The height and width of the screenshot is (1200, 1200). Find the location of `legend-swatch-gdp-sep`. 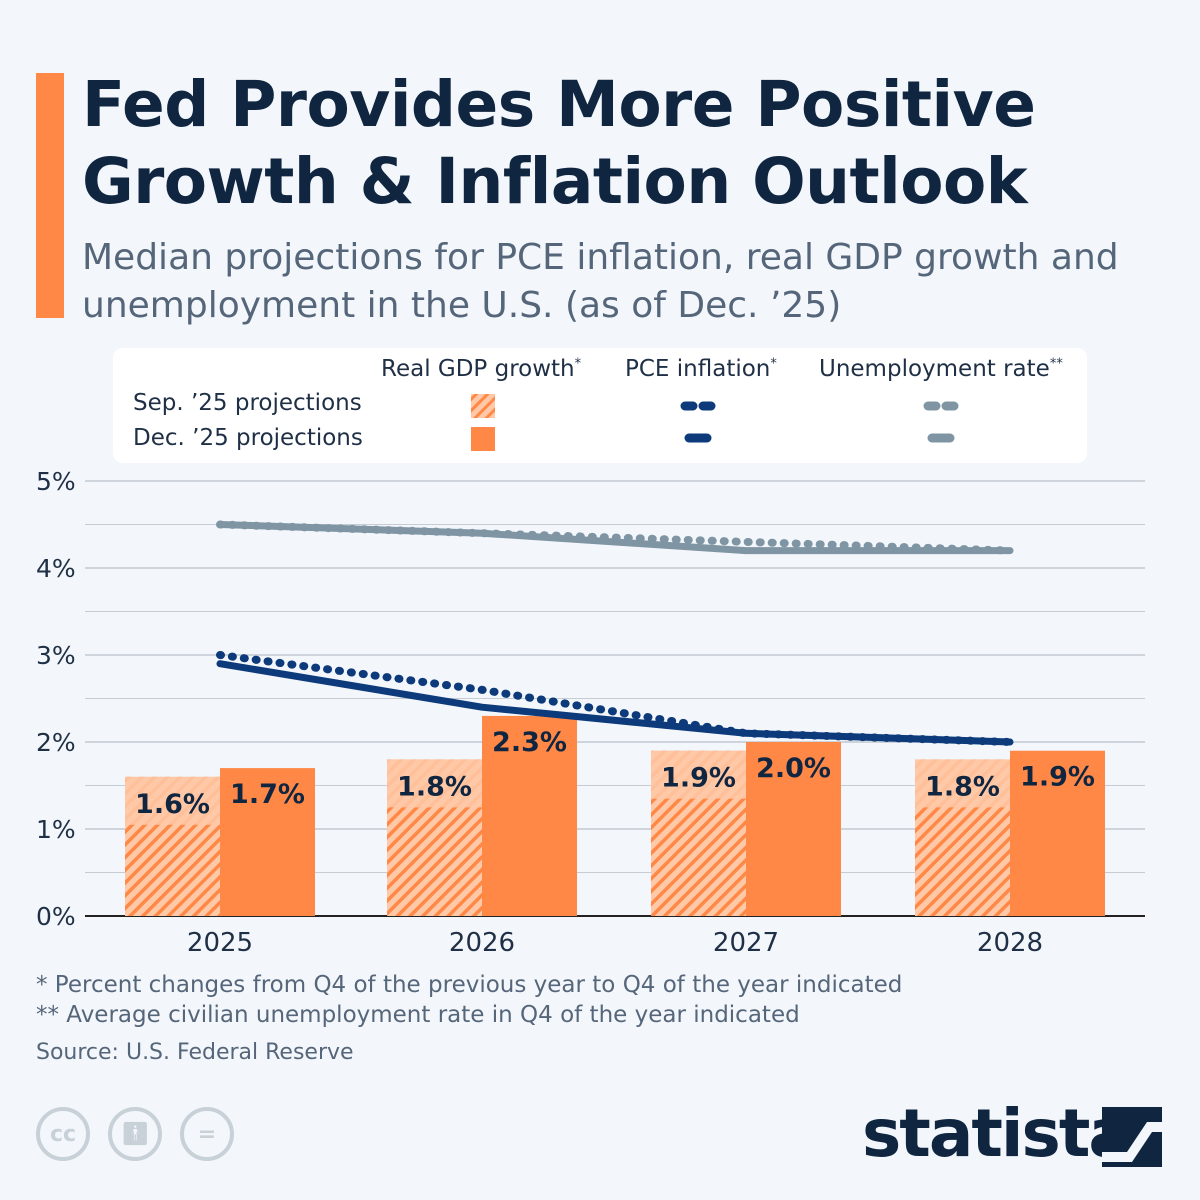

legend-swatch-gdp-sep is located at coordinates (483, 406).